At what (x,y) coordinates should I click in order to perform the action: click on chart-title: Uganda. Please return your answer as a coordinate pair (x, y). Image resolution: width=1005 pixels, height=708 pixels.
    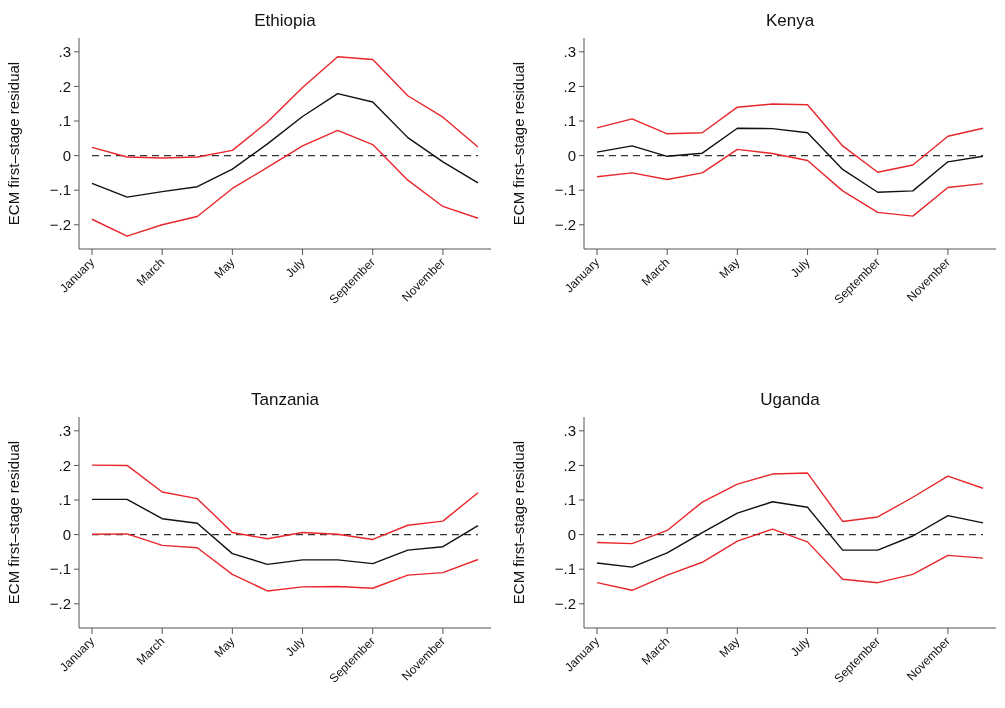
    Looking at the image, I should click on (790, 399).